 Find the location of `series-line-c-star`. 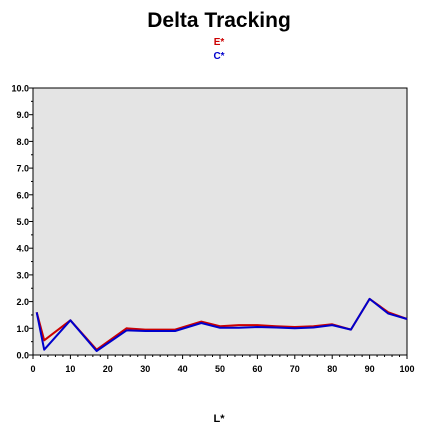

series-line-c-star is located at coordinates (221, 324).